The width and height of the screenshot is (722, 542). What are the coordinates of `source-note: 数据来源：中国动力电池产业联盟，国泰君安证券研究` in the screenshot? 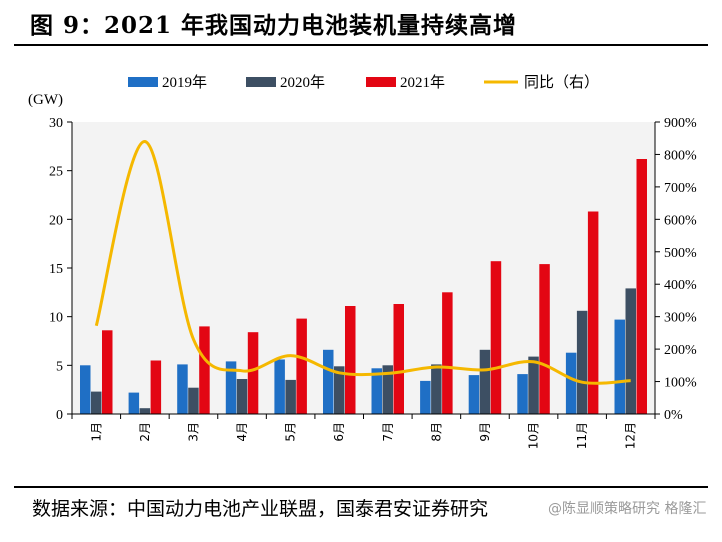 It's located at (260, 509).